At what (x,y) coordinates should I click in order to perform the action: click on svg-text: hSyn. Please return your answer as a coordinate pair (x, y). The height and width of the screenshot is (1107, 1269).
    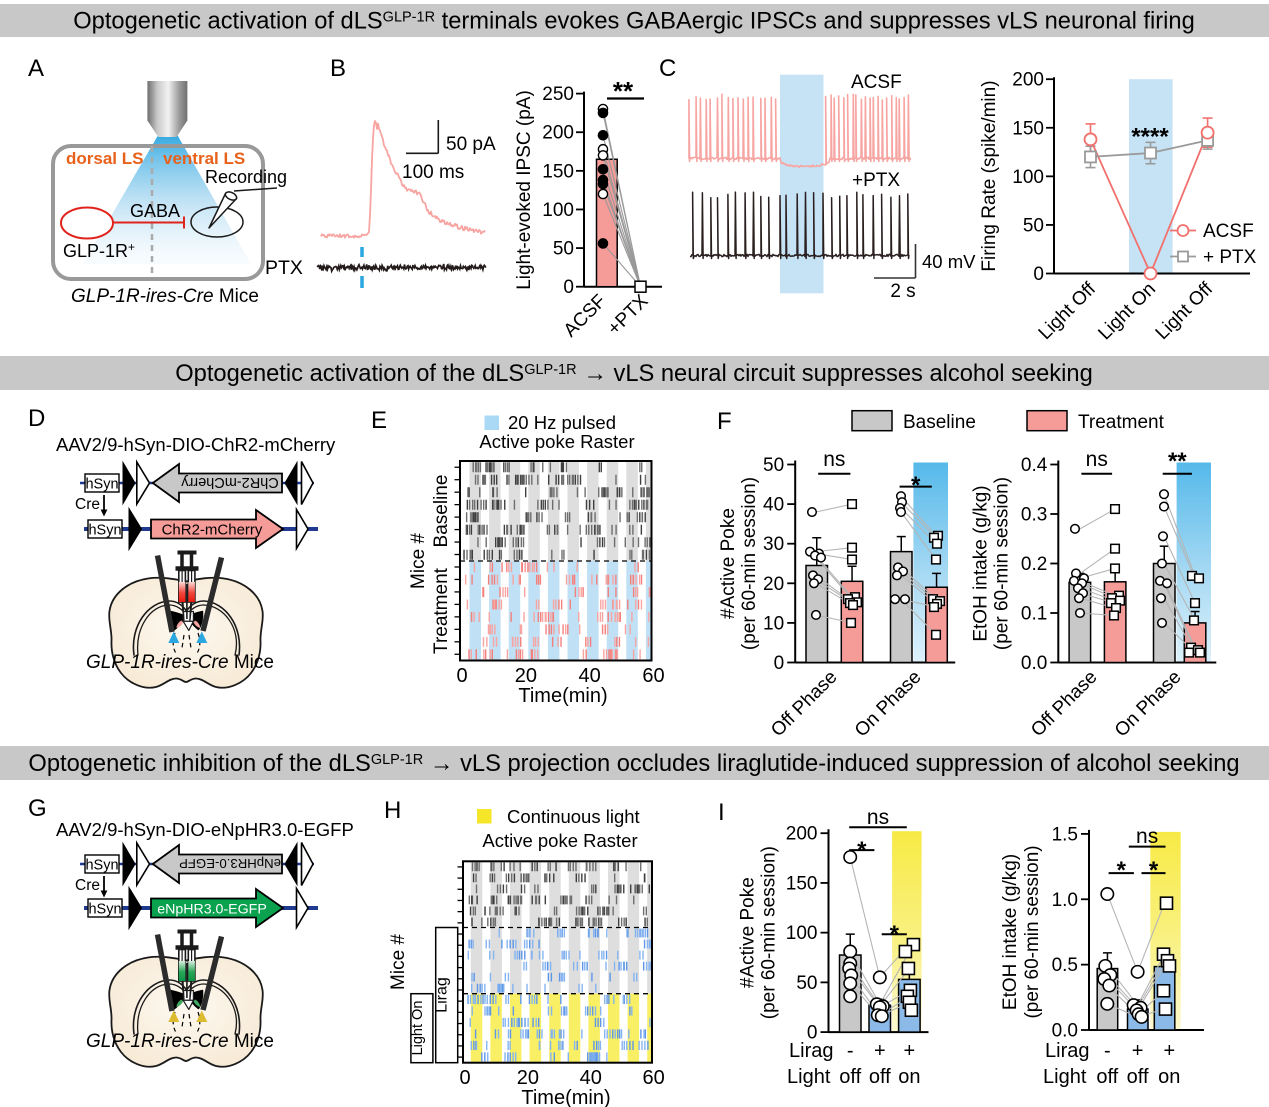
    Looking at the image, I should click on (101, 485).